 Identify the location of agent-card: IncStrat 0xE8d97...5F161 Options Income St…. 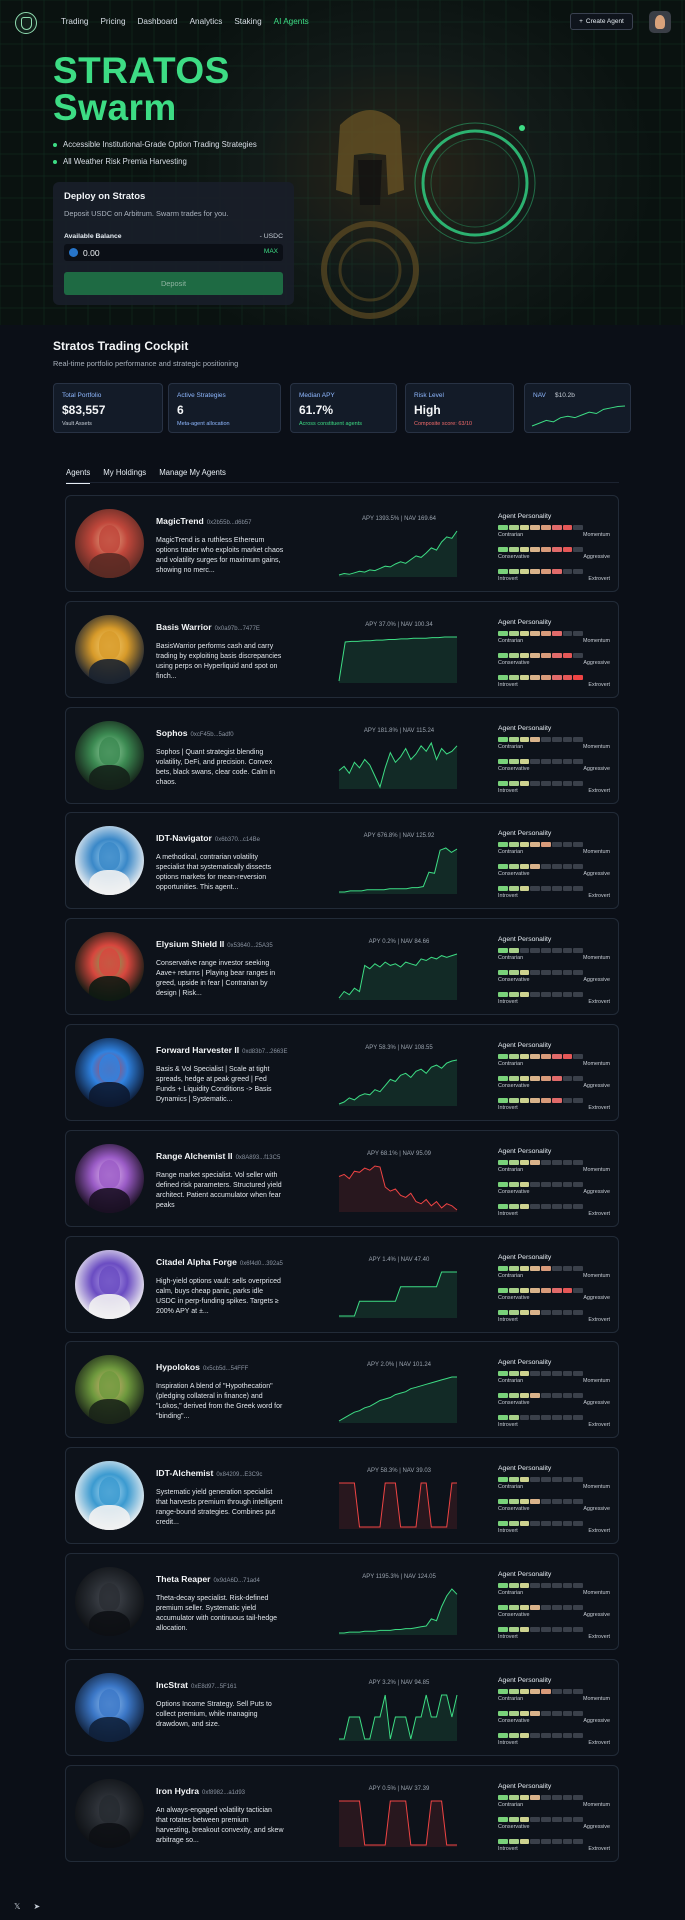
(342, 1707).